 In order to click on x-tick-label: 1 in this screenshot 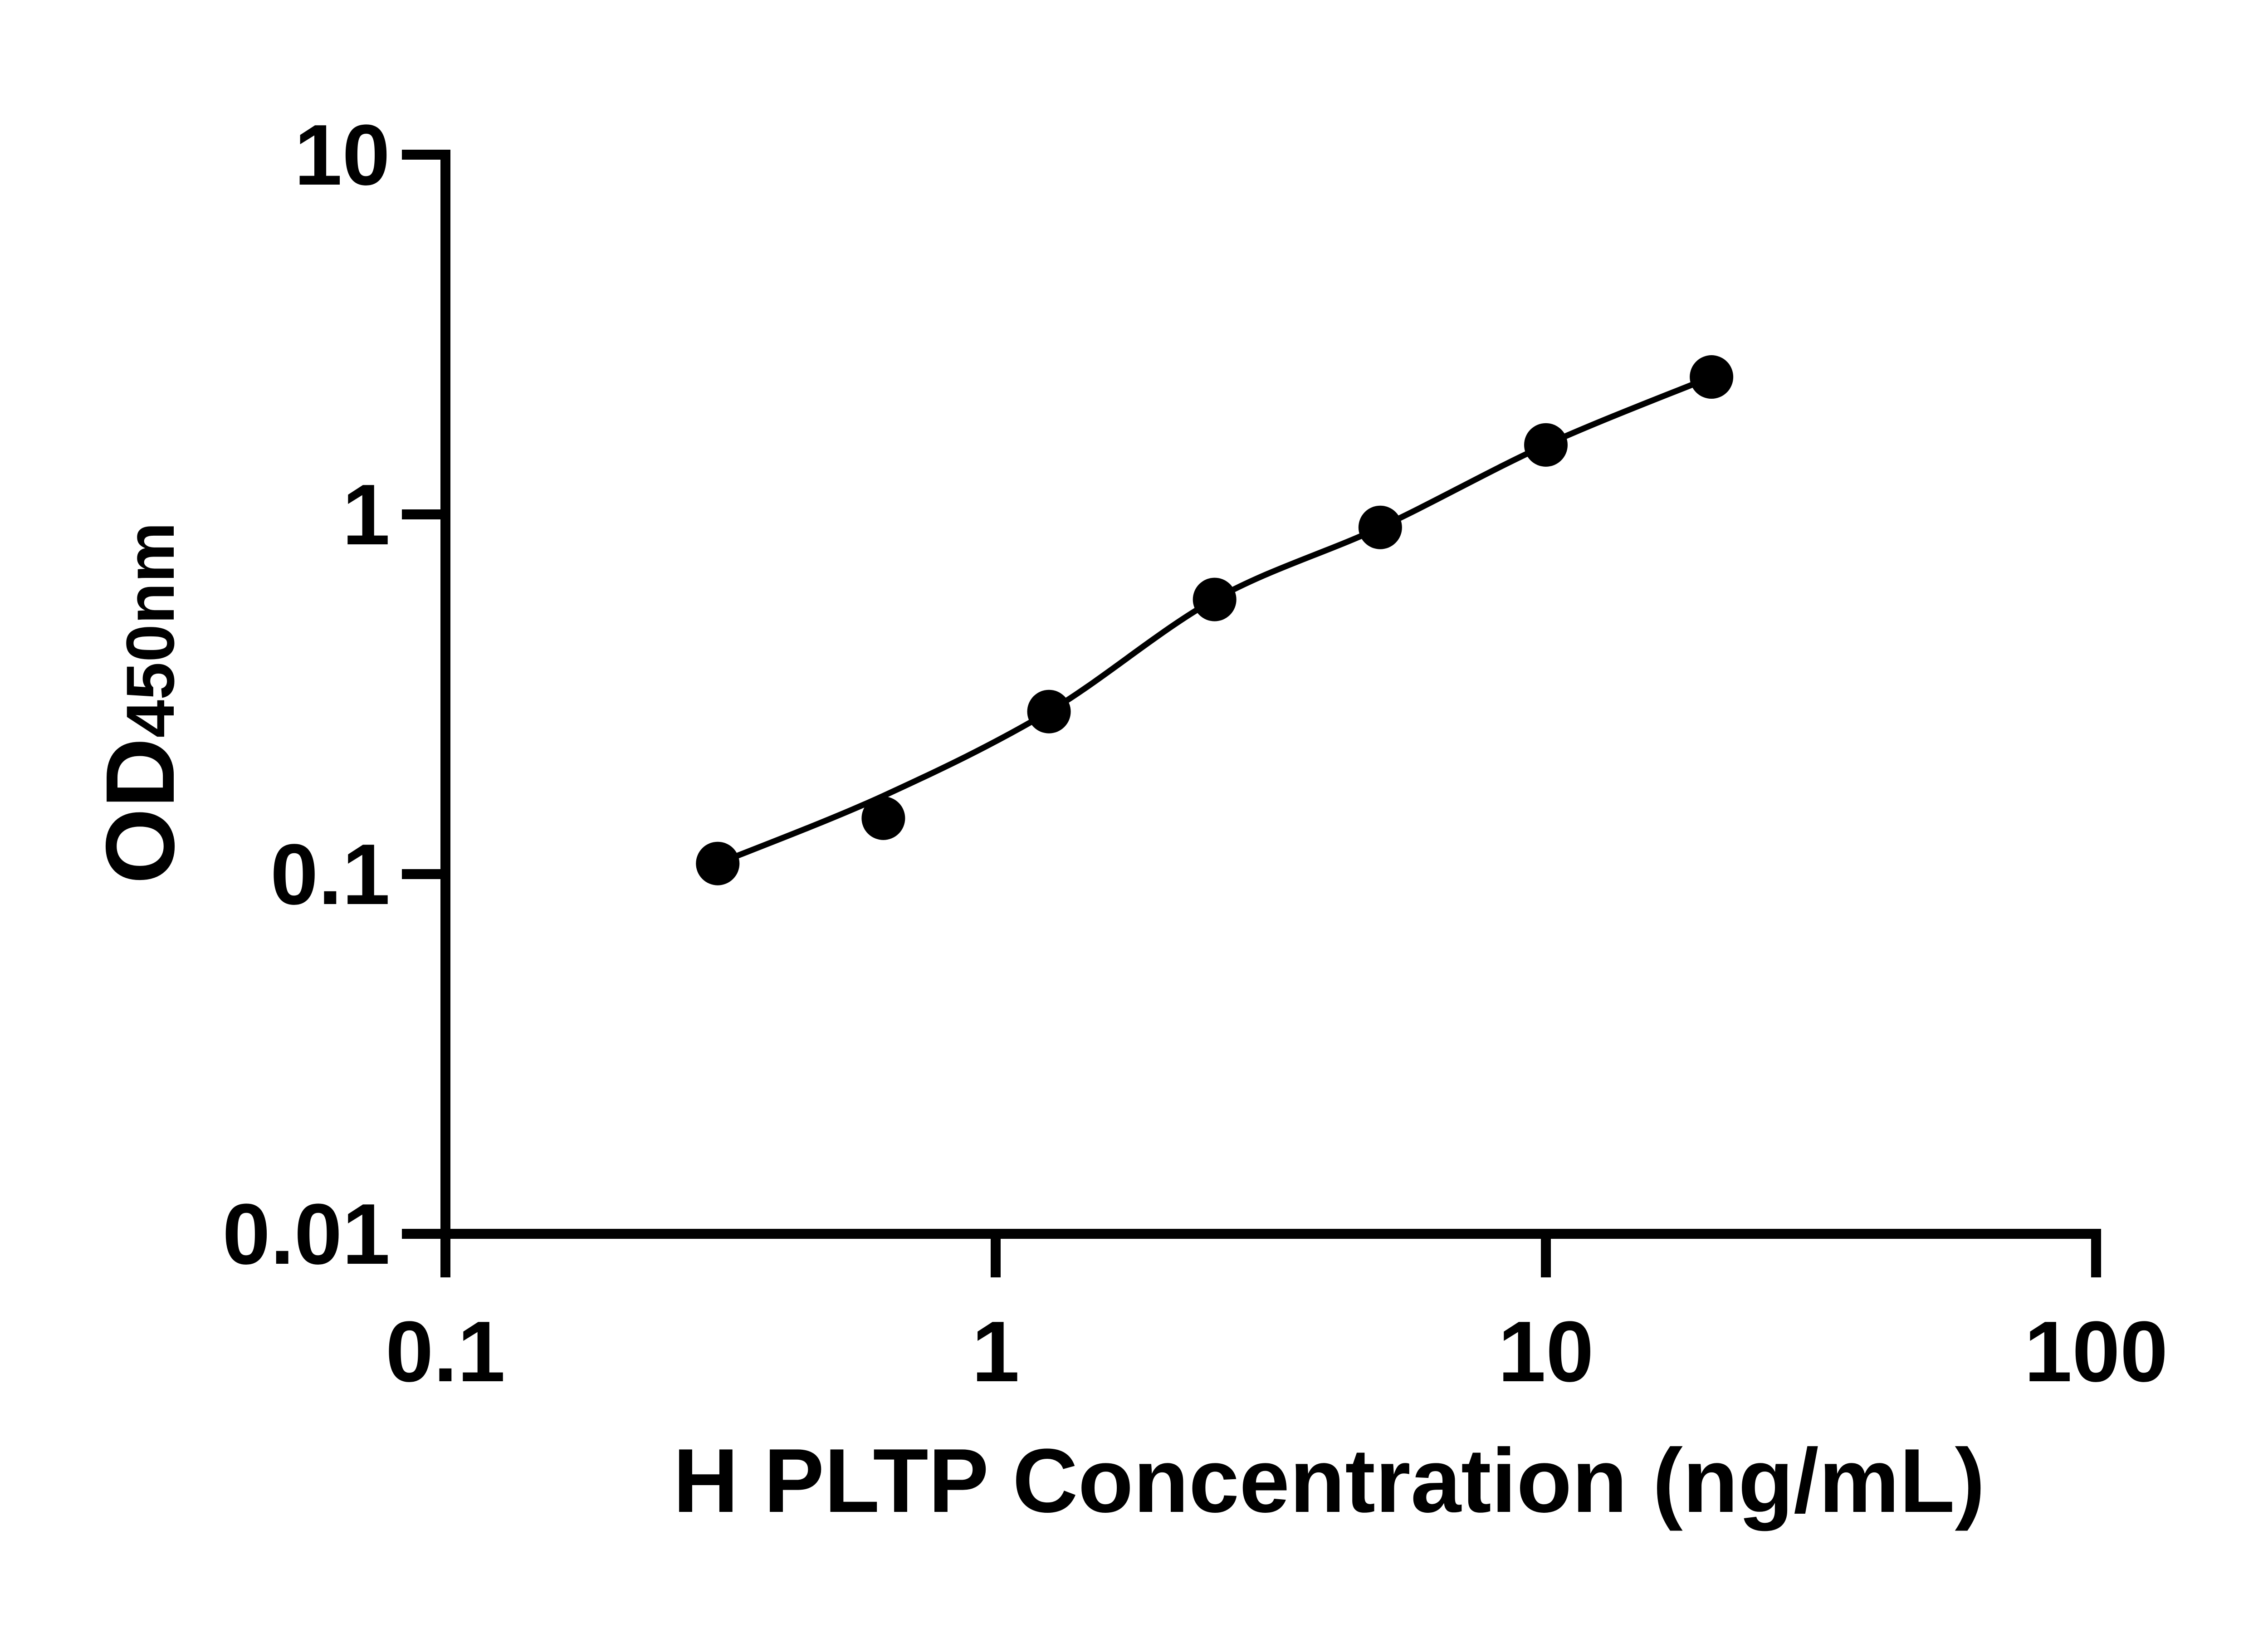, I will do `click(996, 1352)`.